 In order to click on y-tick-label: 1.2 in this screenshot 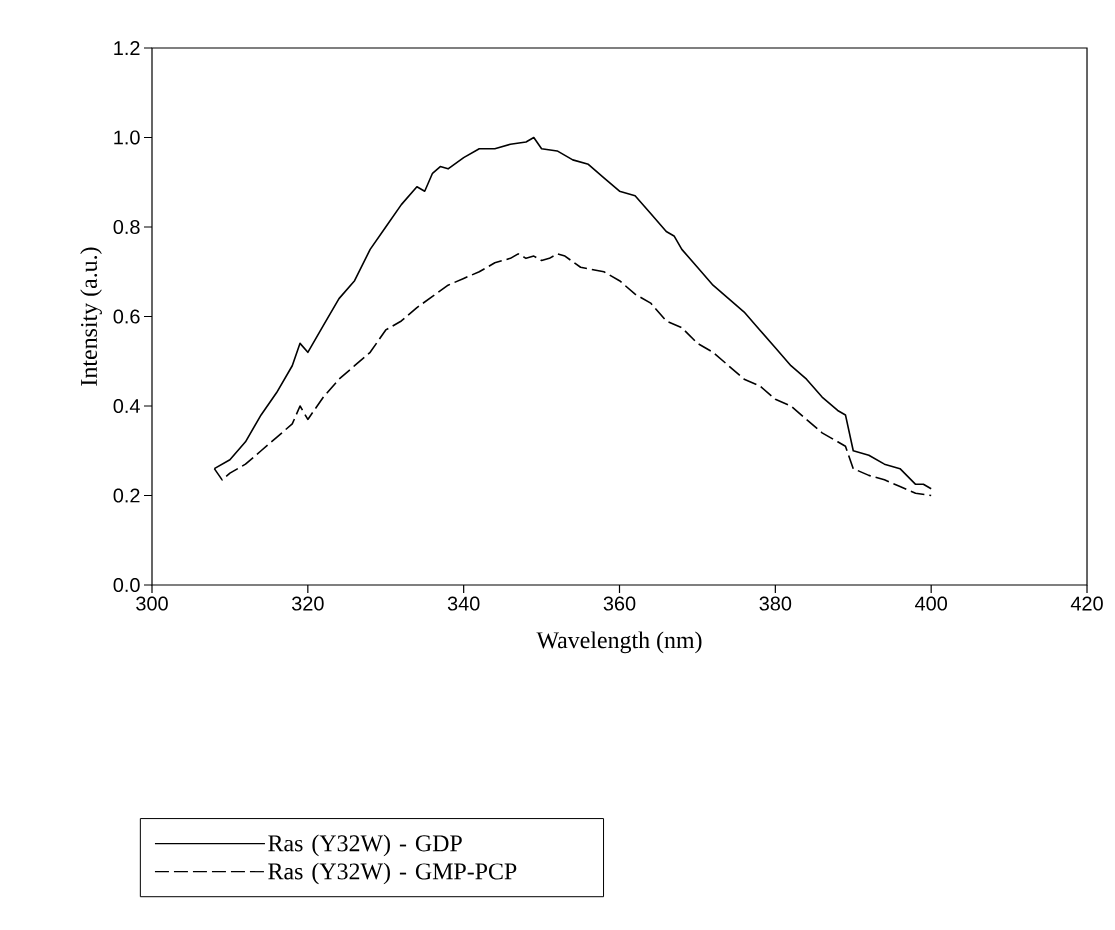, I will do `click(127, 48)`.